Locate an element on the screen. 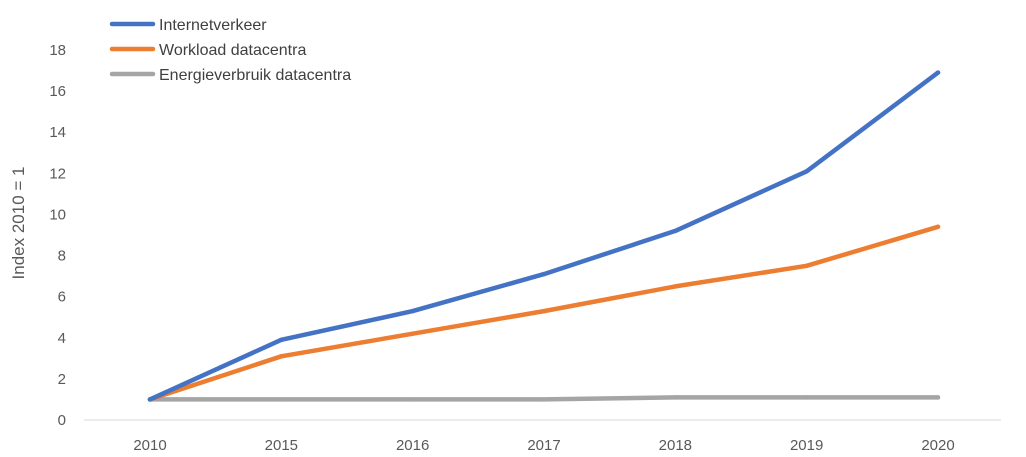 This screenshot has height=457, width=1026. y-tick-label: 10 is located at coordinates (57, 214).